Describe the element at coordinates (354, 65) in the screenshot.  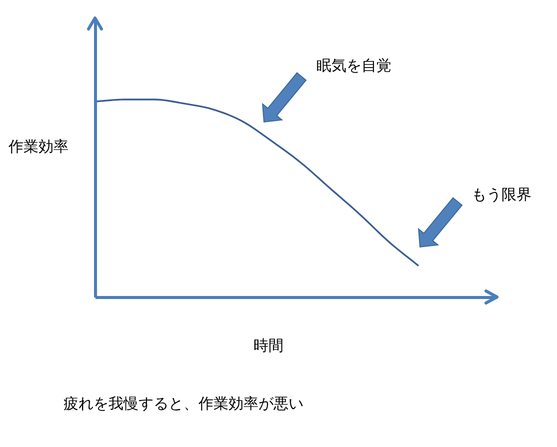
I see `text: 眠気を自覚` at that location.